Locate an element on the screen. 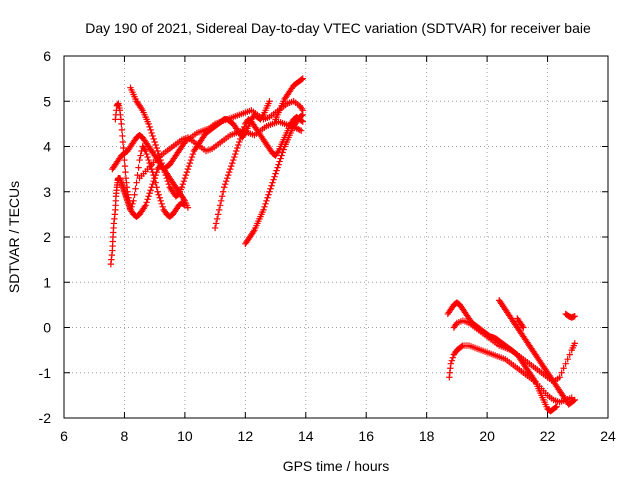 The width and height of the screenshot is (640, 480). y-axis-label: SDTVAR / TECUs is located at coordinates (14, 237).